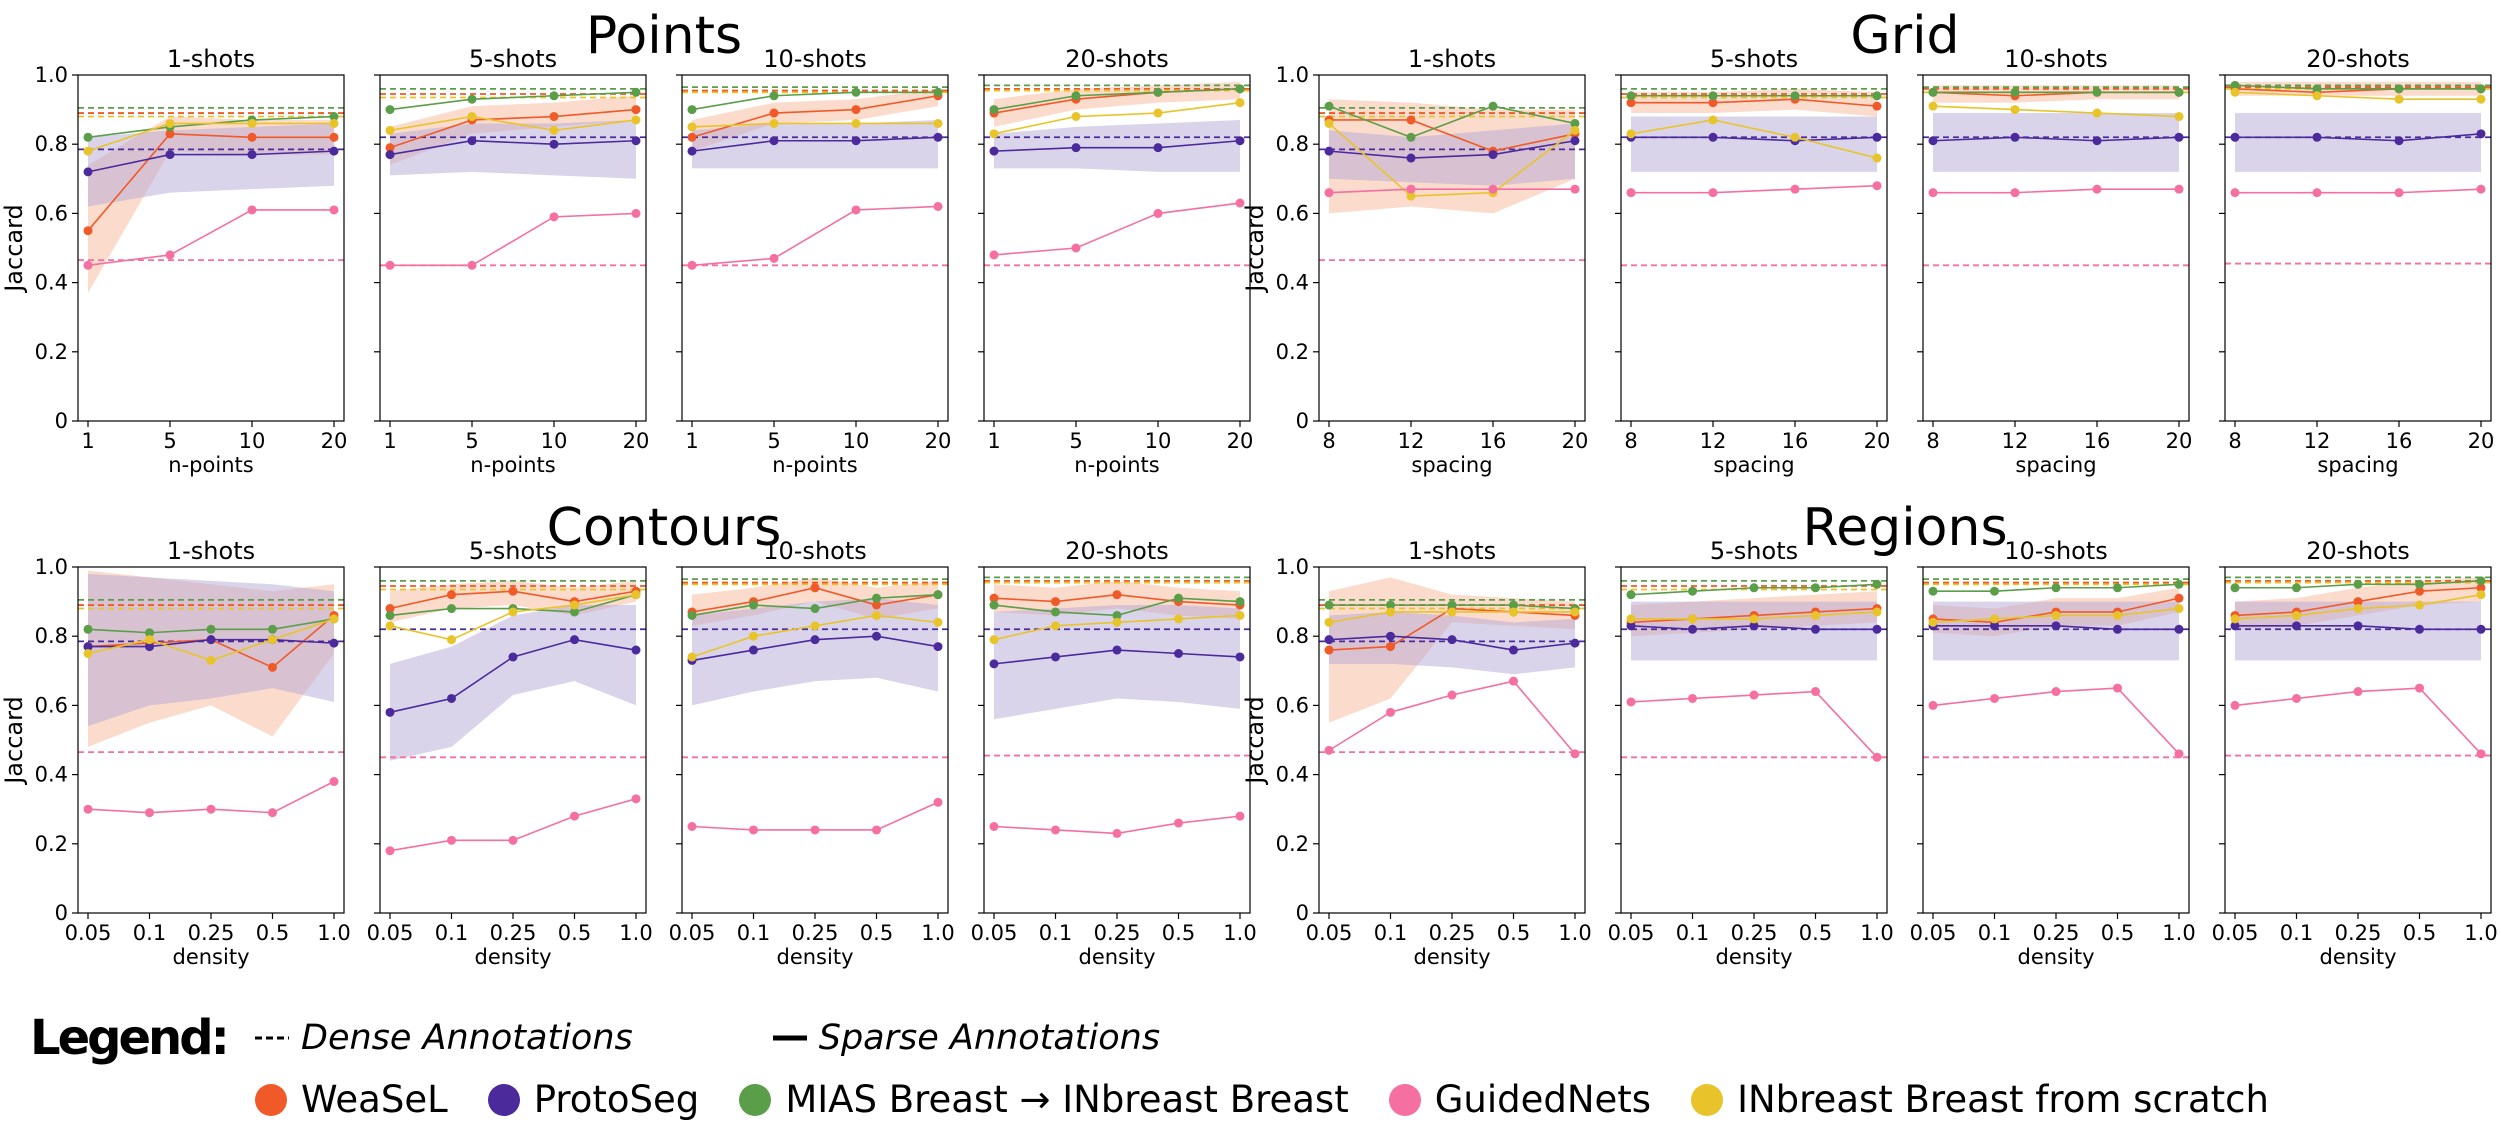  Describe the element at coordinates (1631, 933) in the screenshot. I see `x-tick-label: 0.05` at that location.